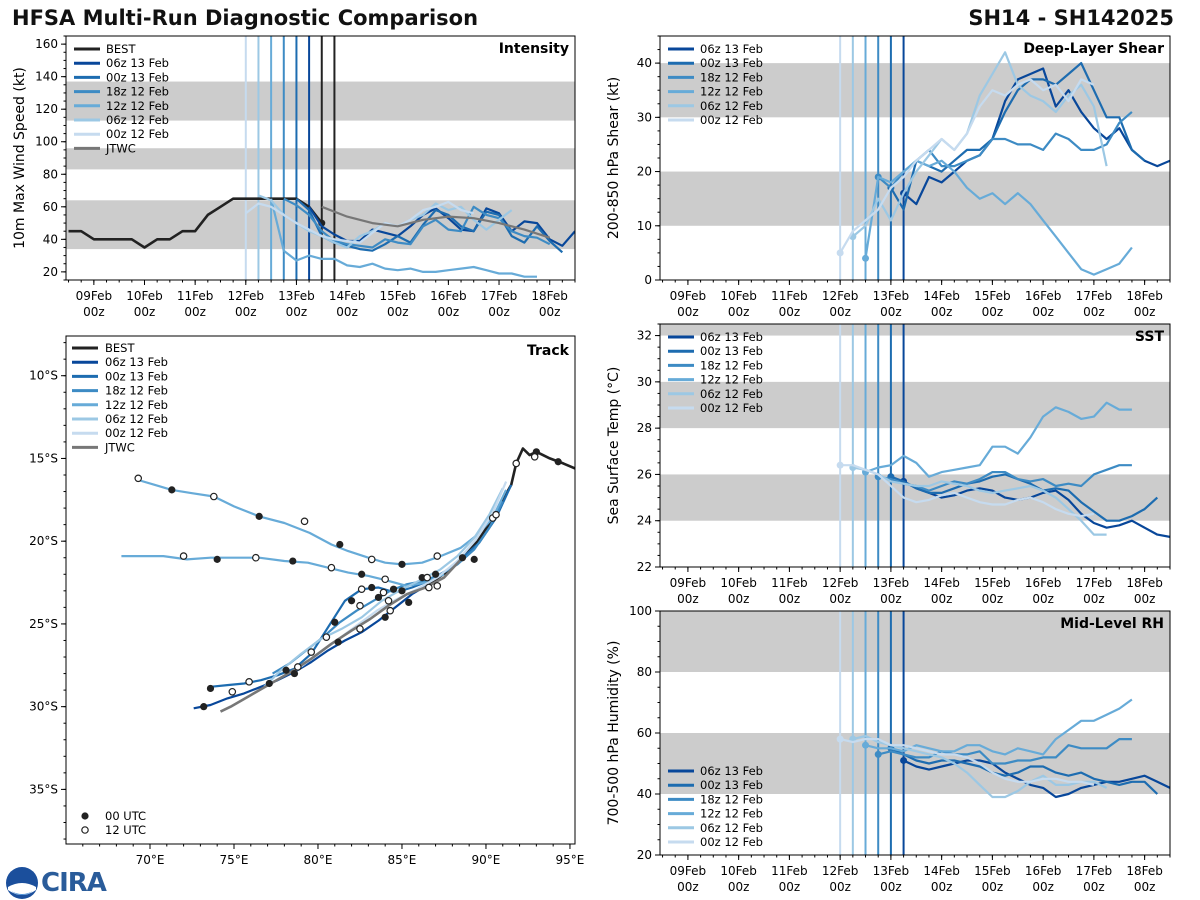 The height and width of the screenshot is (900, 1200). Describe the element at coordinates (43, 458) in the screenshot. I see `track-ytick-label: 15°S` at that location.